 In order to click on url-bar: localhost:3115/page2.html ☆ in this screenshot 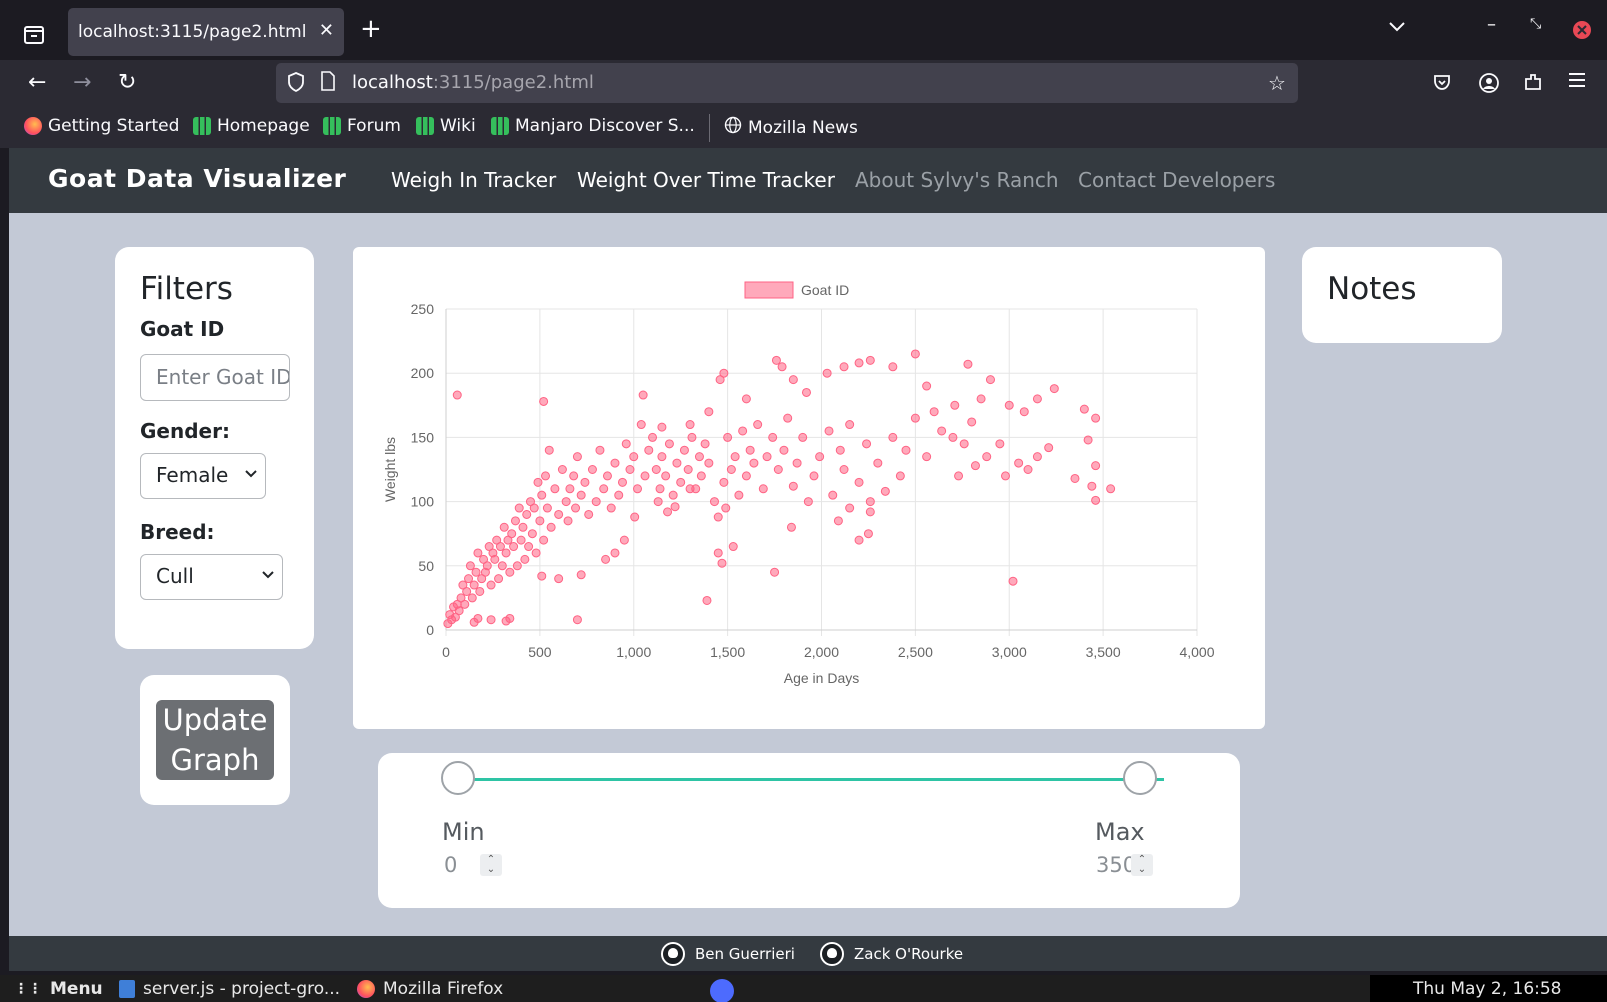, I will do `click(787, 83)`.